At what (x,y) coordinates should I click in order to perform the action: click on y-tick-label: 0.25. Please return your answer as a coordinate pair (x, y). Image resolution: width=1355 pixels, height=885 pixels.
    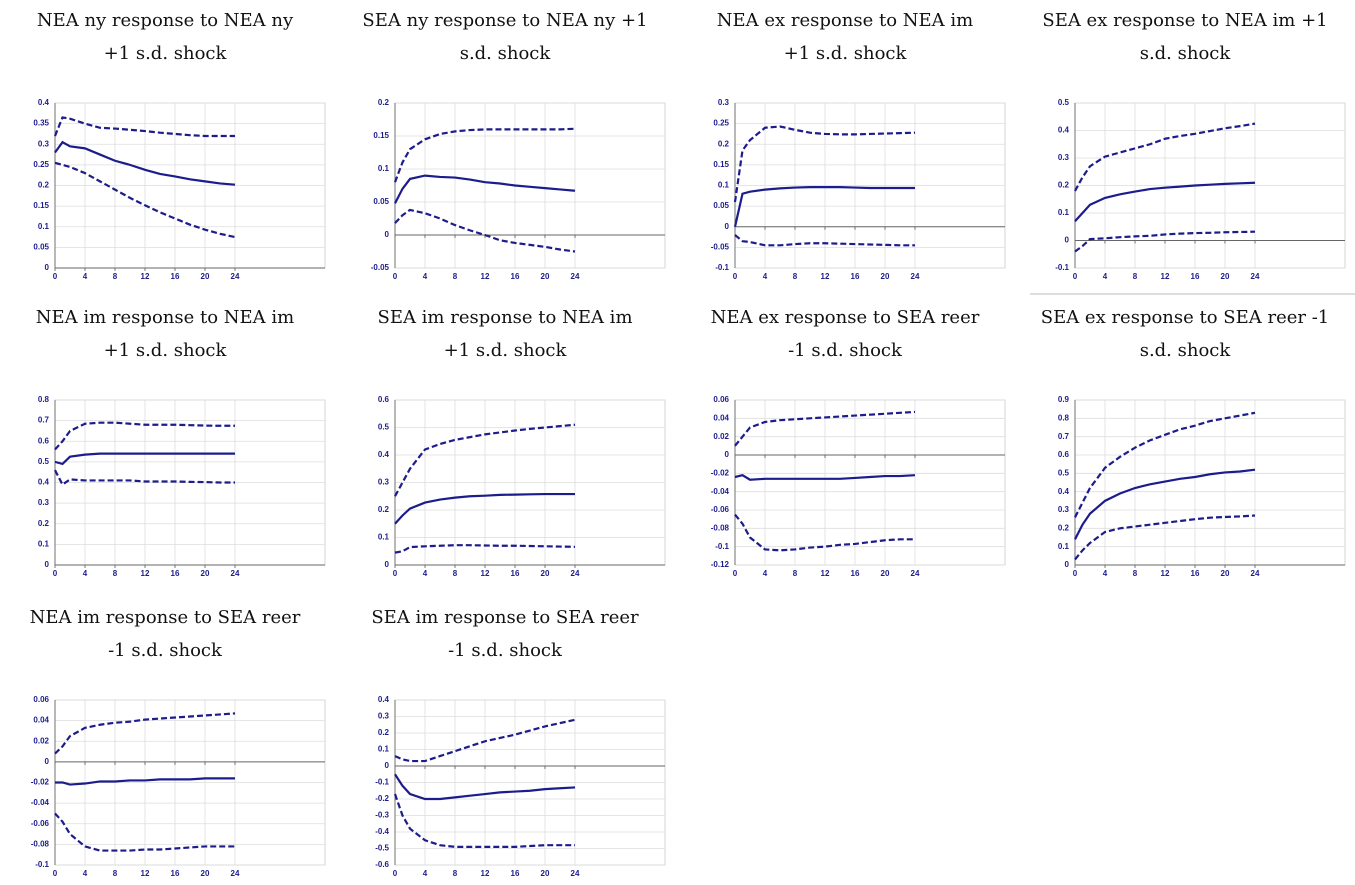
    Looking at the image, I should click on (721, 123).